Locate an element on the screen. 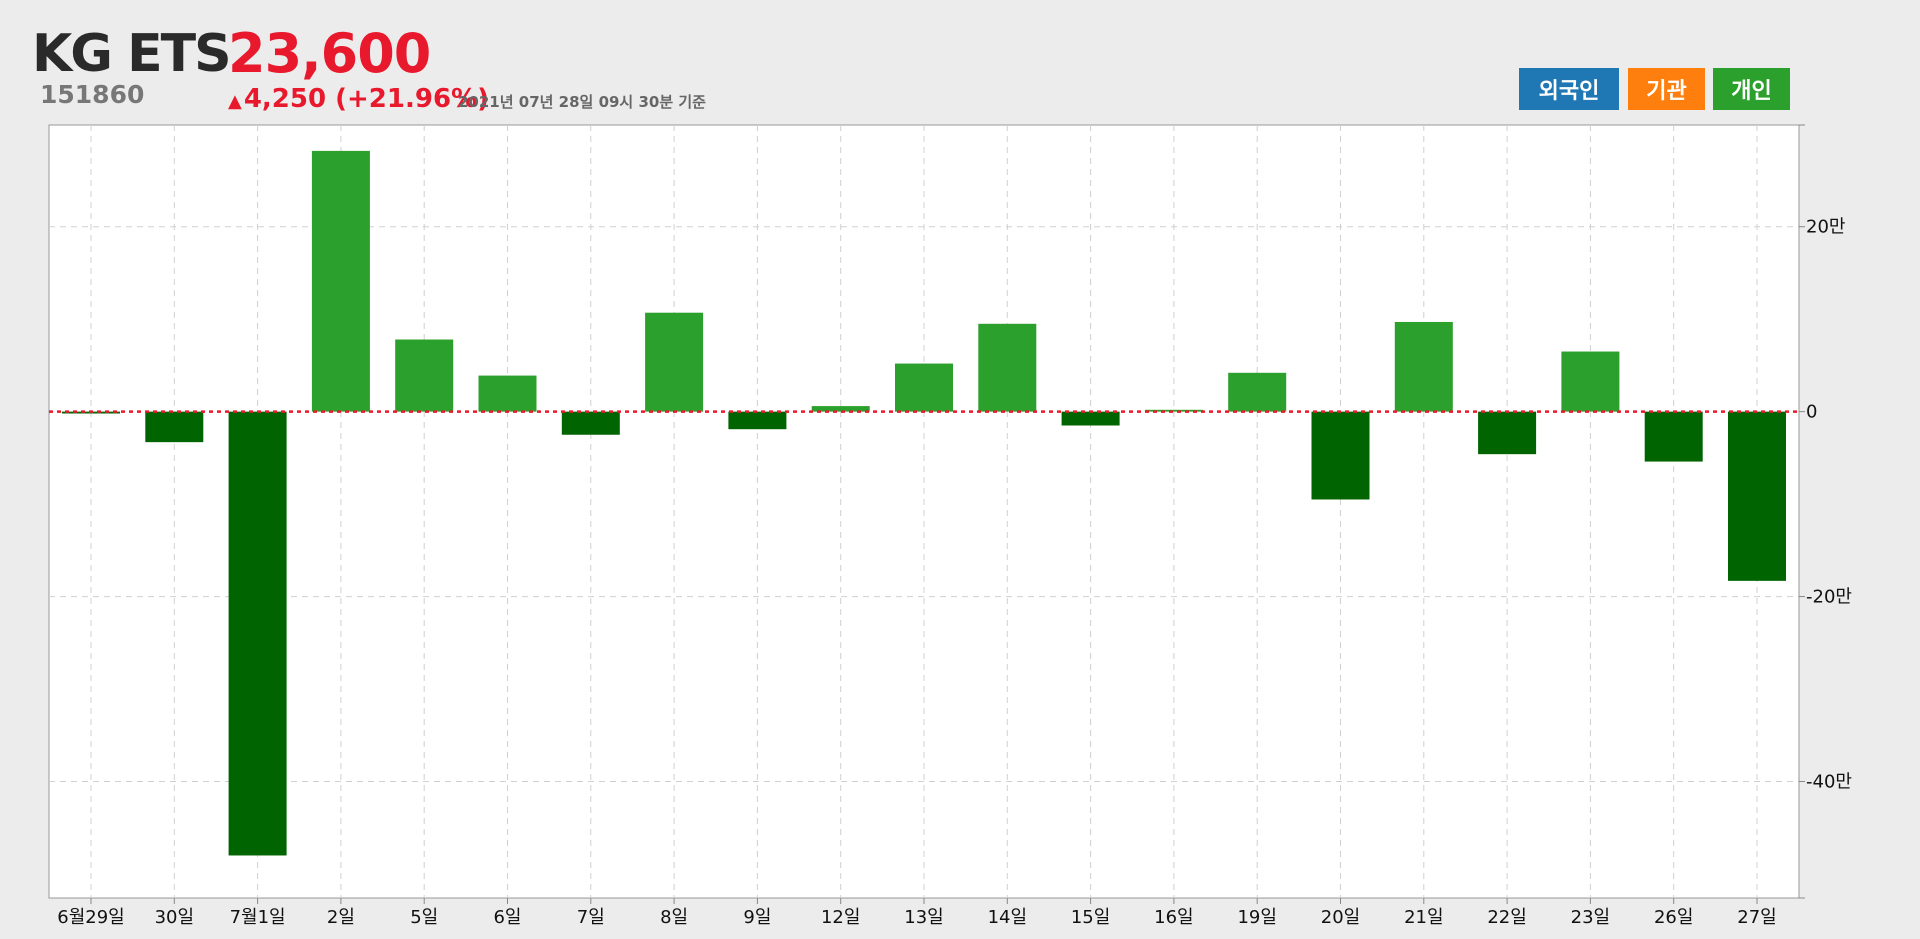 This screenshot has height=939, width=1920. x-tick-label: 8일 is located at coordinates (674, 917).